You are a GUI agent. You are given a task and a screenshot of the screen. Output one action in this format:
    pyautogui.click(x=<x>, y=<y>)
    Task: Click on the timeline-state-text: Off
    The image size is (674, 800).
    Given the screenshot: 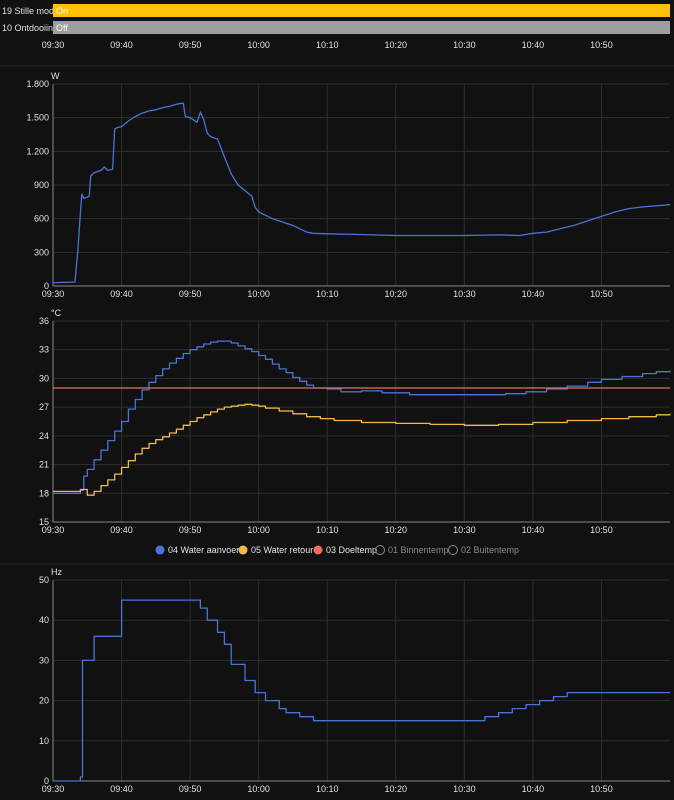 What is the action you would take?
    pyautogui.click(x=62, y=28)
    